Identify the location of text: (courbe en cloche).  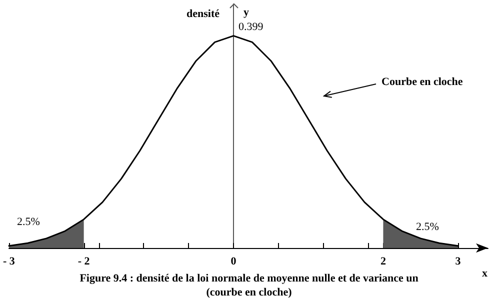
(249, 292).